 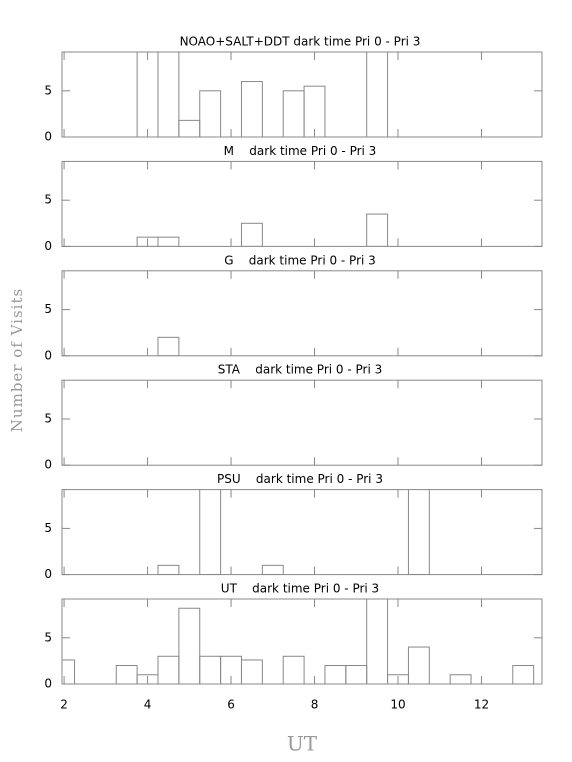 What do you see at coordinates (300, 260) in the screenshot?
I see `panel-title: G dark time Pri 0 - Pri 3` at bounding box center [300, 260].